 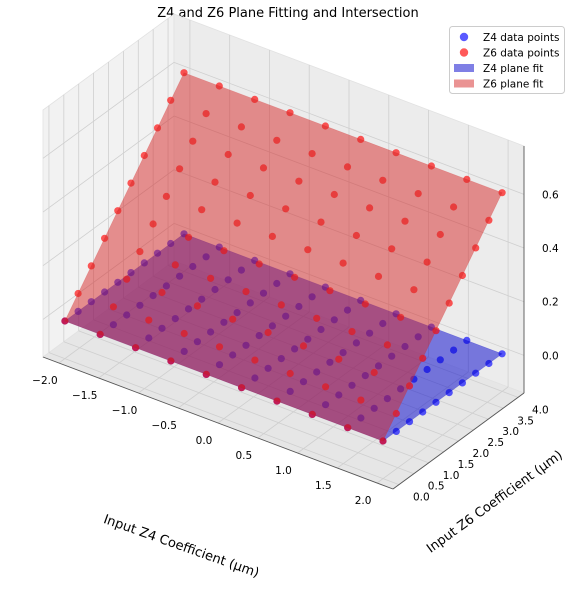 What do you see at coordinates (495, 502) in the screenshot?
I see `y-axis-label: Input Z6 Coefficient (μm)` at bounding box center [495, 502].